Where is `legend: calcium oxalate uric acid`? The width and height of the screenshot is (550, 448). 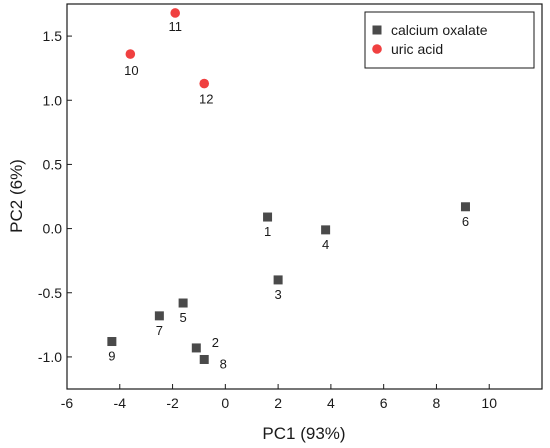
legend: calcium oxalate uric acid is located at coordinates (449, 40).